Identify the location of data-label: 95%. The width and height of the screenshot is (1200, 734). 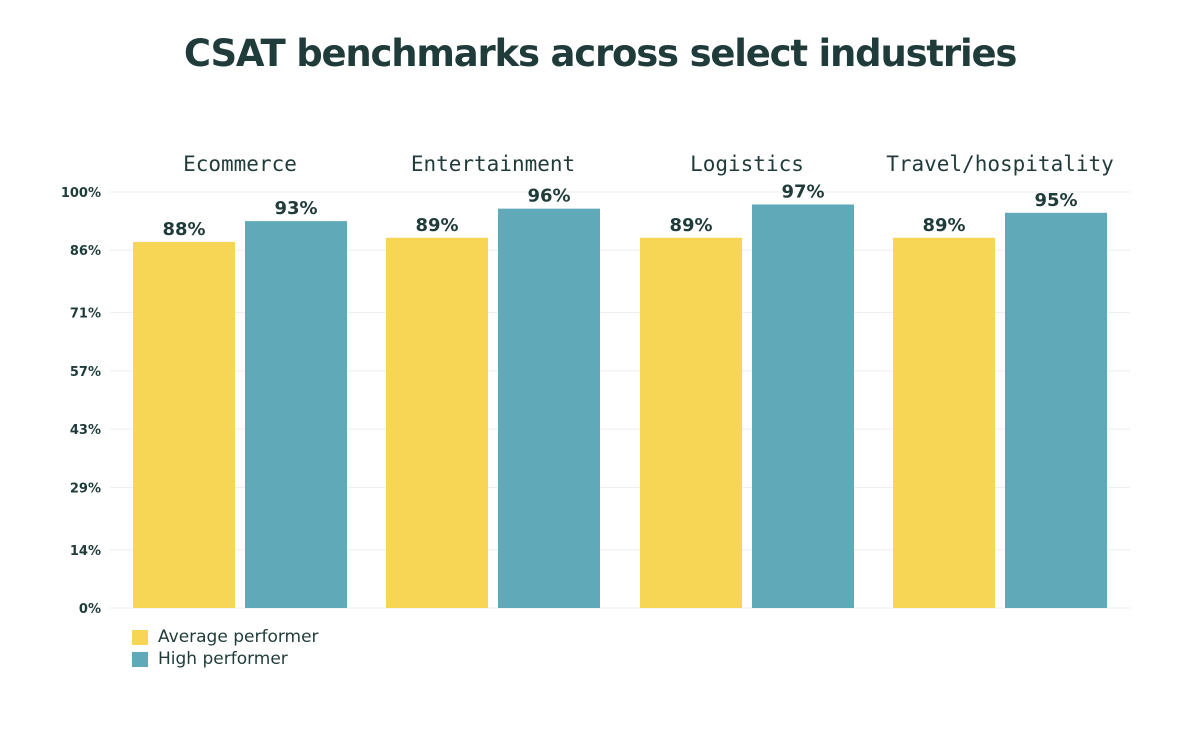
(1055, 200).